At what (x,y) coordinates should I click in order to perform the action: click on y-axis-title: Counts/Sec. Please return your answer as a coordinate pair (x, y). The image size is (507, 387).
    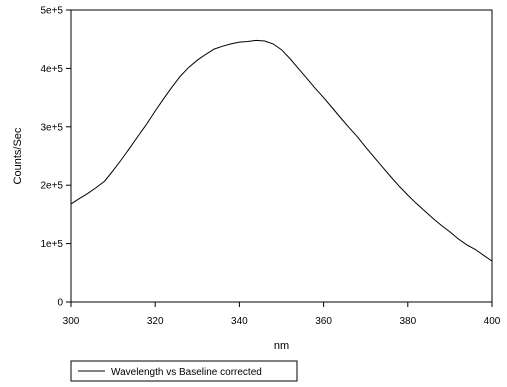
    Looking at the image, I should click on (18, 155).